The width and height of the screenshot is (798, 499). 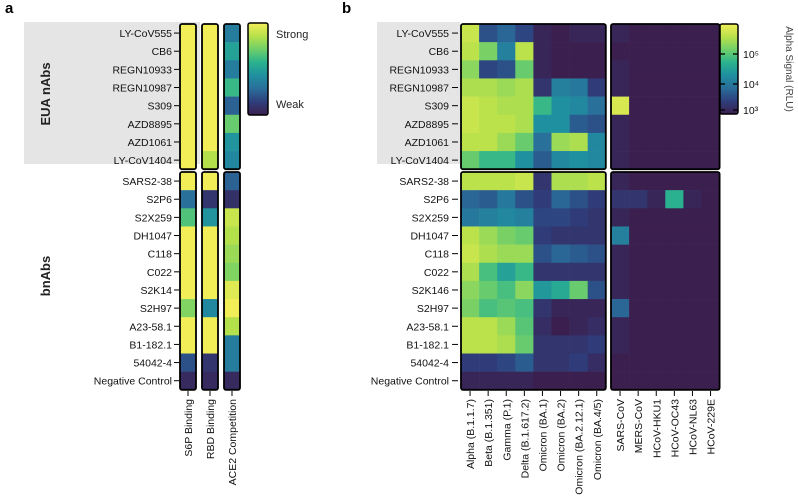 What do you see at coordinates (693, 427) in the screenshot?
I see `column-label-b: HCoV-NL63` at bounding box center [693, 427].